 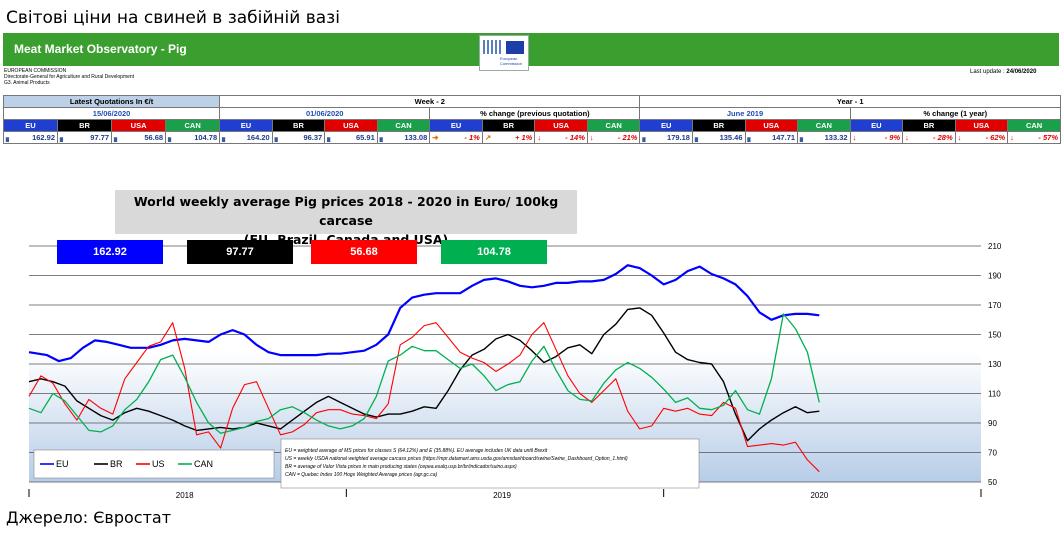 What do you see at coordinates (613, 137) in the screenshot?
I see `pct-prev-can: ↓ - 21%` at bounding box center [613, 137].